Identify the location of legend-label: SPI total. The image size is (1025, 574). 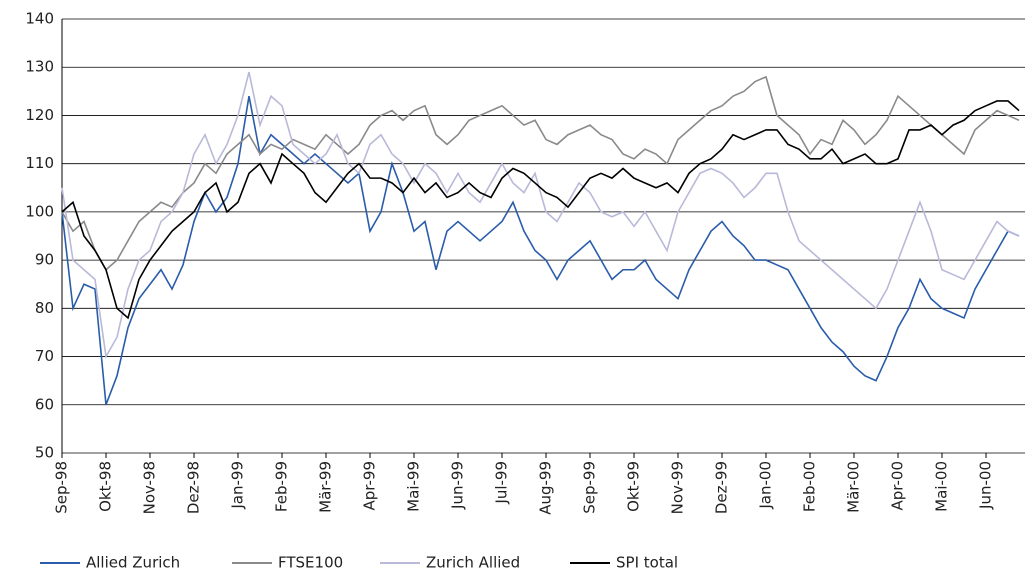
(647, 563).